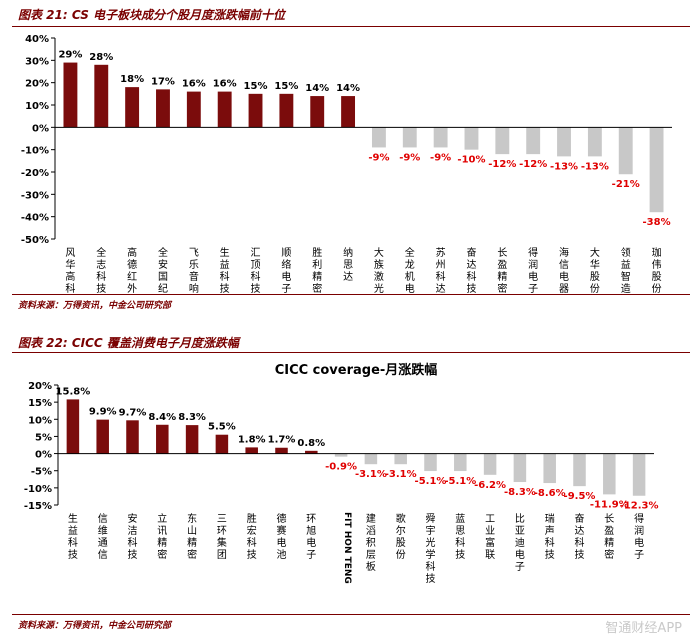  Describe the element at coordinates (163, 81) in the screenshot. I see `data-label: 17%` at that location.